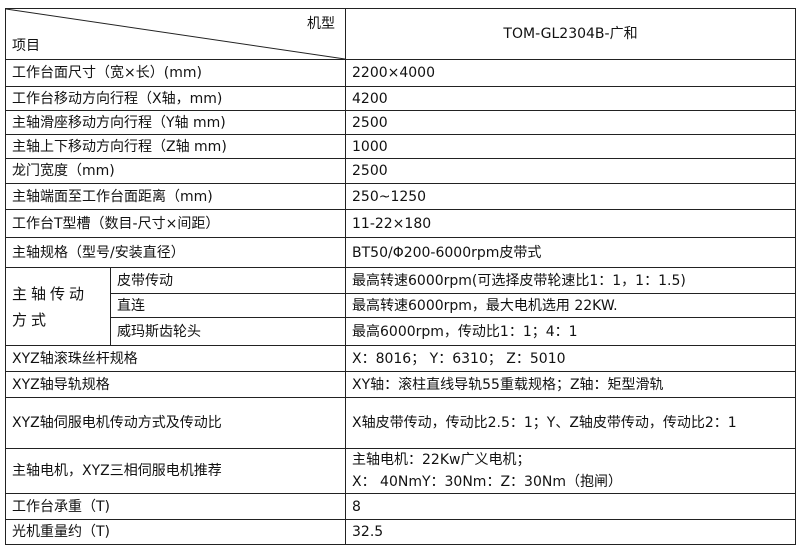 The width and height of the screenshot is (800, 550). I want to click on header-diagonal-cell: 机型 项目, so click(175, 34).